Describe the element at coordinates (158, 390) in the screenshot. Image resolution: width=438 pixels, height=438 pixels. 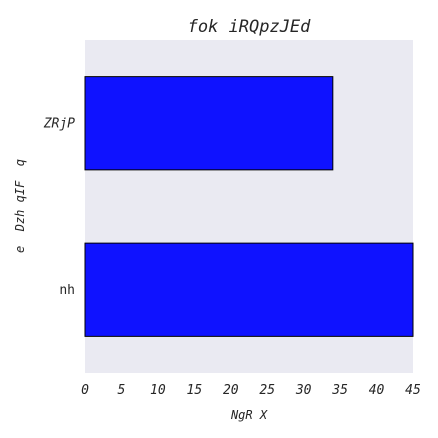
I see `x-tick-label: 10` at that location.